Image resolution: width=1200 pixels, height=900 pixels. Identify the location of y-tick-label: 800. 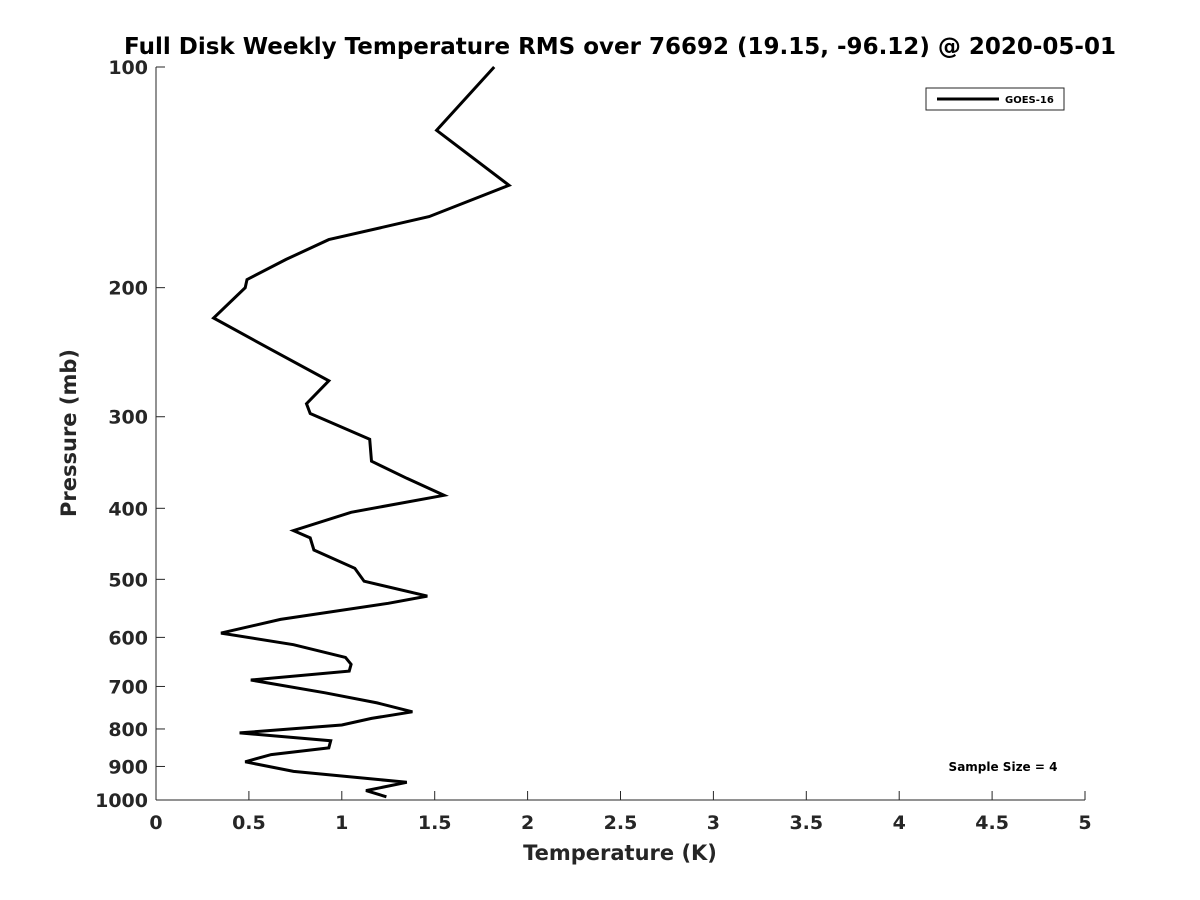
(128, 730).